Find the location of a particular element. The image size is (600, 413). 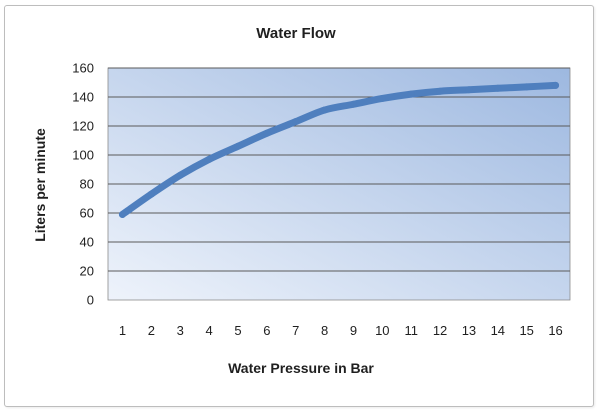

x-tick-label: 11 is located at coordinates (411, 330).